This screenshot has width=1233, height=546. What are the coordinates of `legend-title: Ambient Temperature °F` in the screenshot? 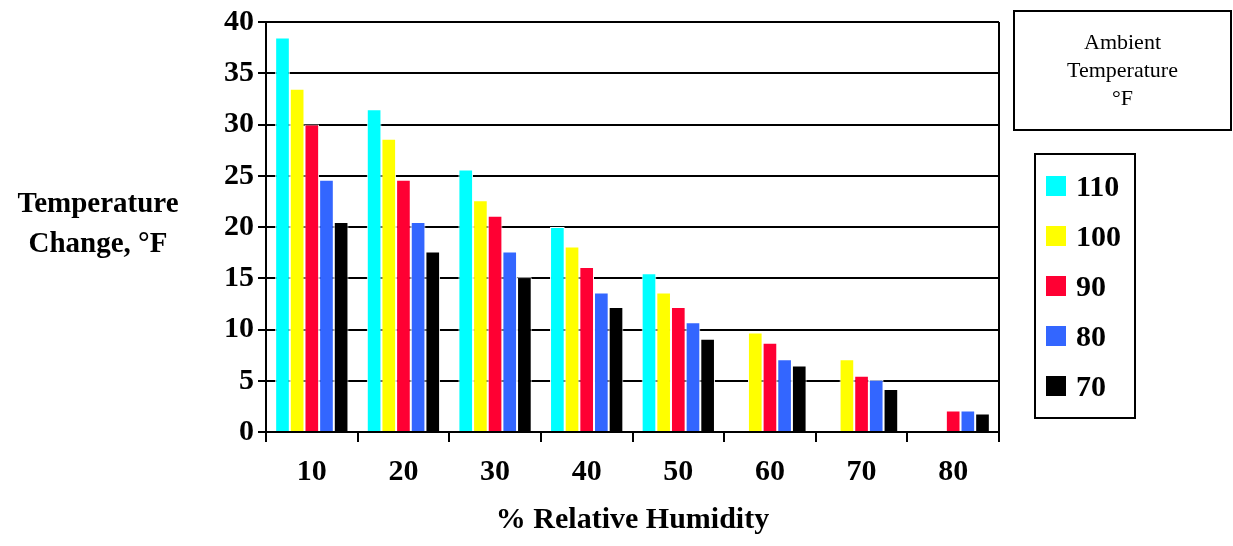 It's located at (1122, 70).